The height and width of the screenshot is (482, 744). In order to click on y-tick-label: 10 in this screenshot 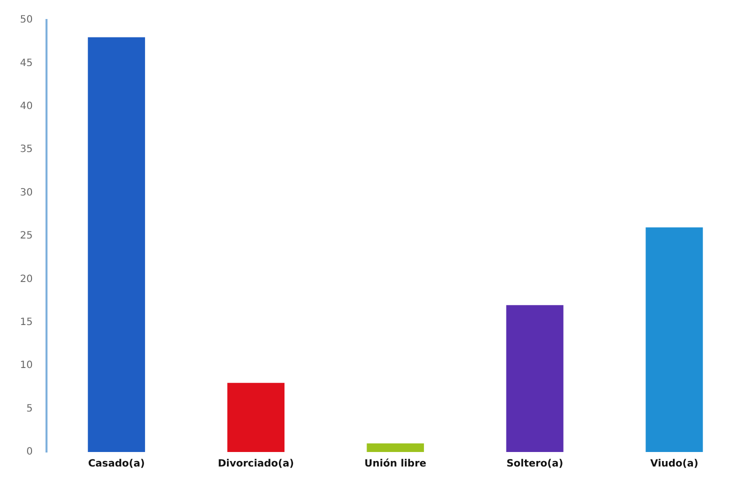, I will do `click(26, 366)`.